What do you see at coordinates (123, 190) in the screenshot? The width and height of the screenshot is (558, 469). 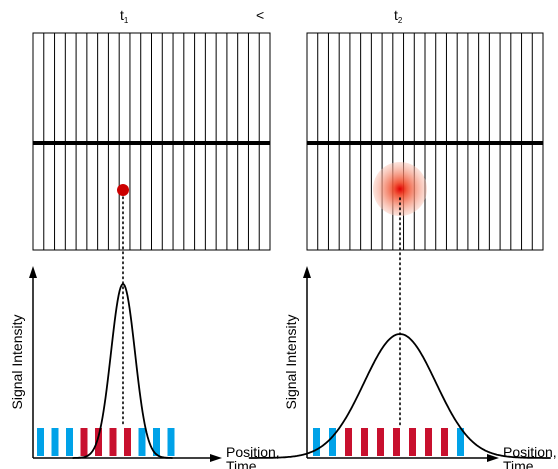 I see `particle-dot` at bounding box center [123, 190].